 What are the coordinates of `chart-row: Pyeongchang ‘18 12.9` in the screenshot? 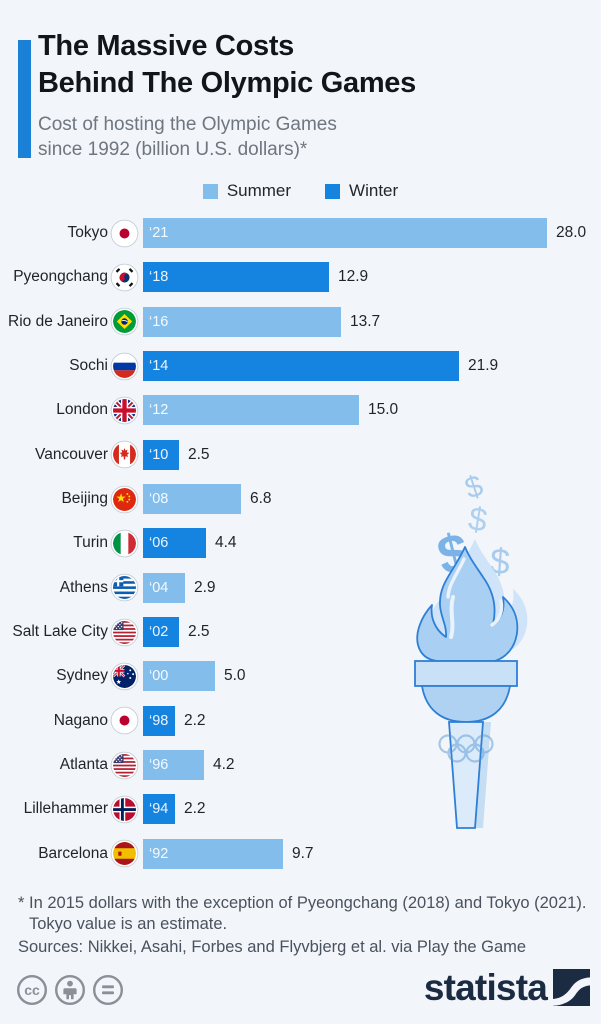 It's located at (300, 277).